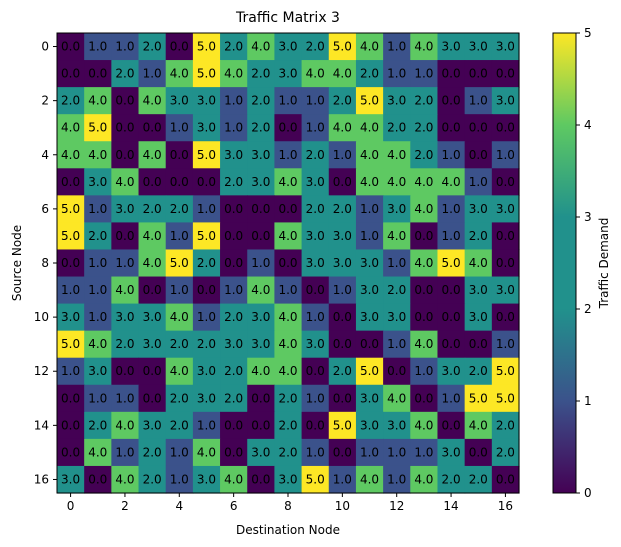  What do you see at coordinates (604, 264) in the screenshot?
I see `colorbar-label: Traffic Demand` at bounding box center [604, 264].